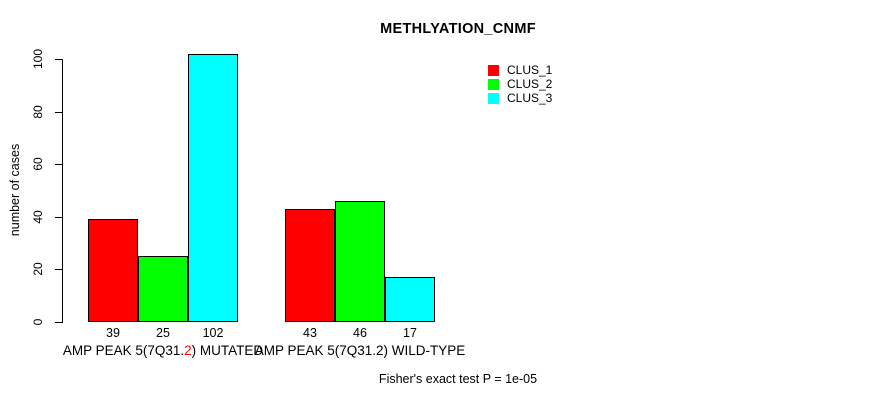 This screenshot has width=890, height=400. What do you see at coordinates (410, 299) in the screenshot?
I see `bar-clus_3-group2` at bounding box center [410, 299].